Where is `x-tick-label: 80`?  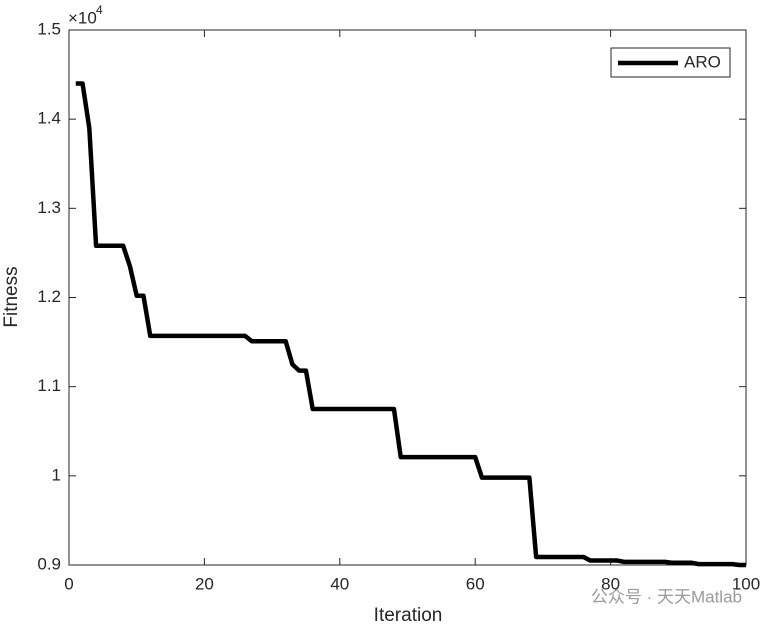 x-tick-label: 80 is located at coordinates (610, 583).